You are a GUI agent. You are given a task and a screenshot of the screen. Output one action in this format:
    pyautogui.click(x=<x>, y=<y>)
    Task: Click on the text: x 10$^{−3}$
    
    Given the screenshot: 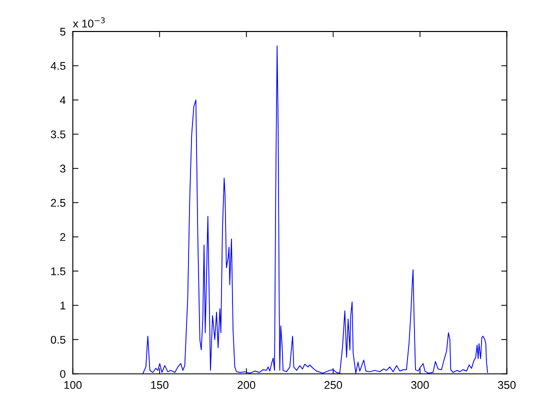 What is the action you would take?
    pyautogui.click(x=88, y=22)
    